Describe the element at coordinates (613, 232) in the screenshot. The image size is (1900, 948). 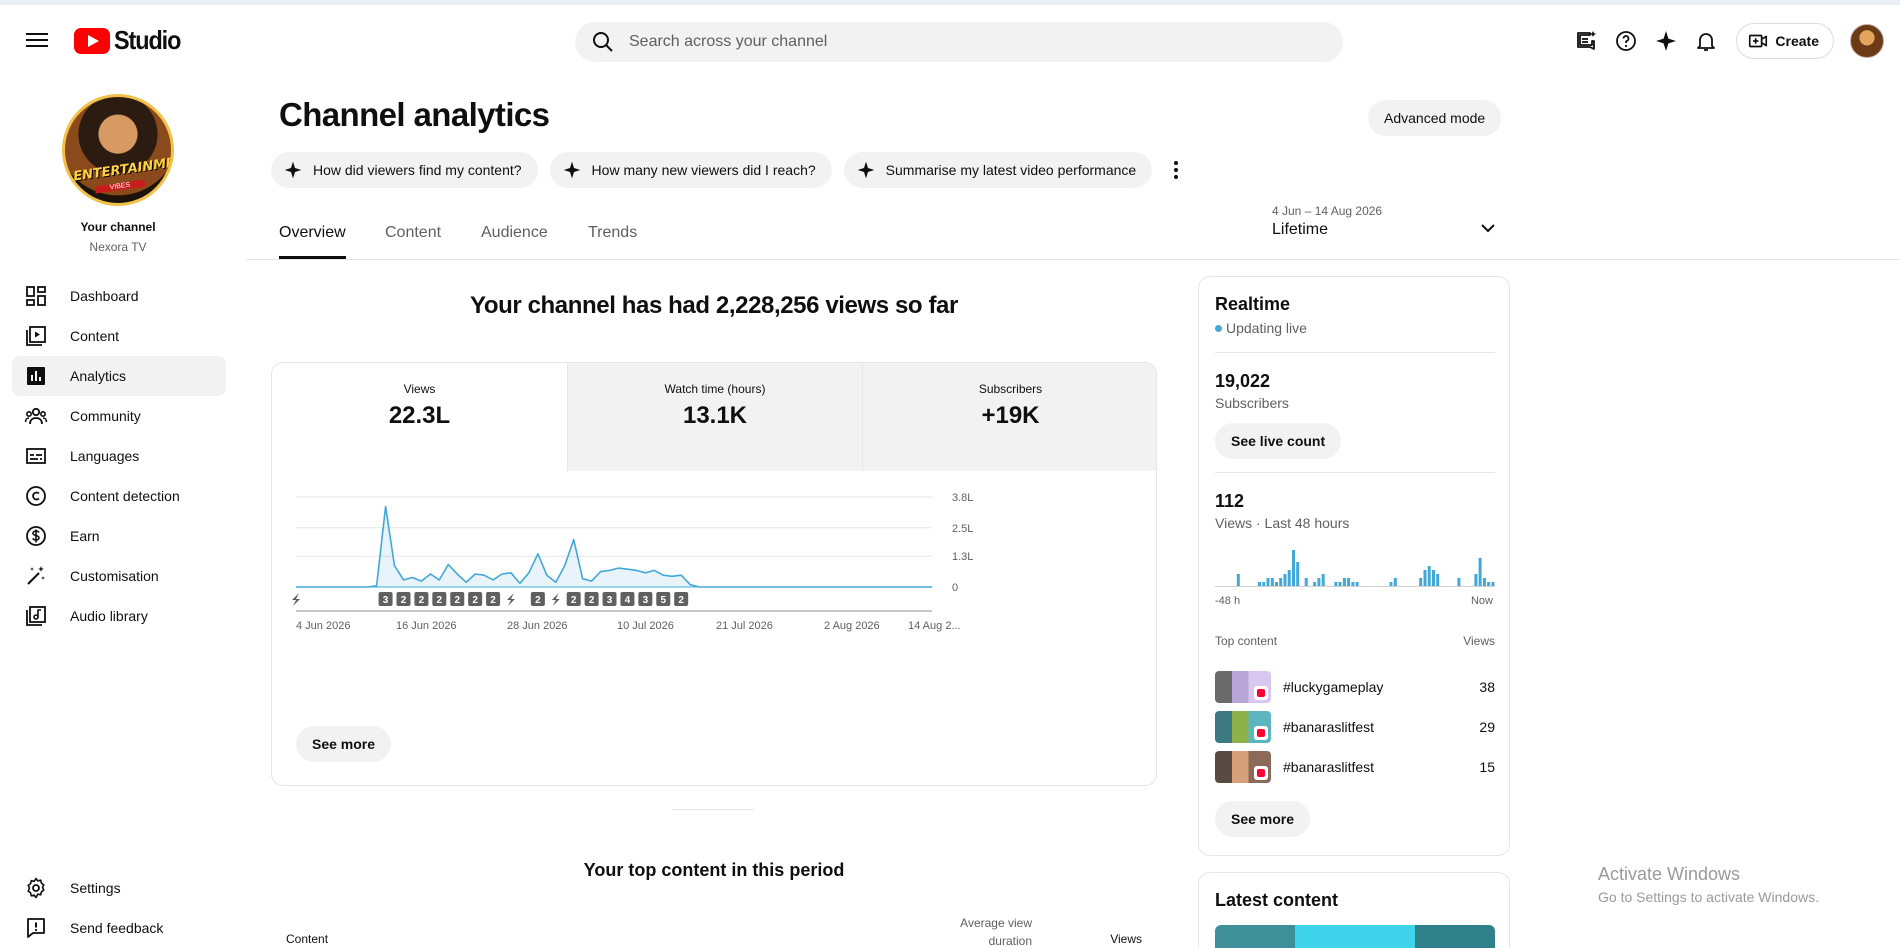
I see `tab-trends: Trends` at that location.